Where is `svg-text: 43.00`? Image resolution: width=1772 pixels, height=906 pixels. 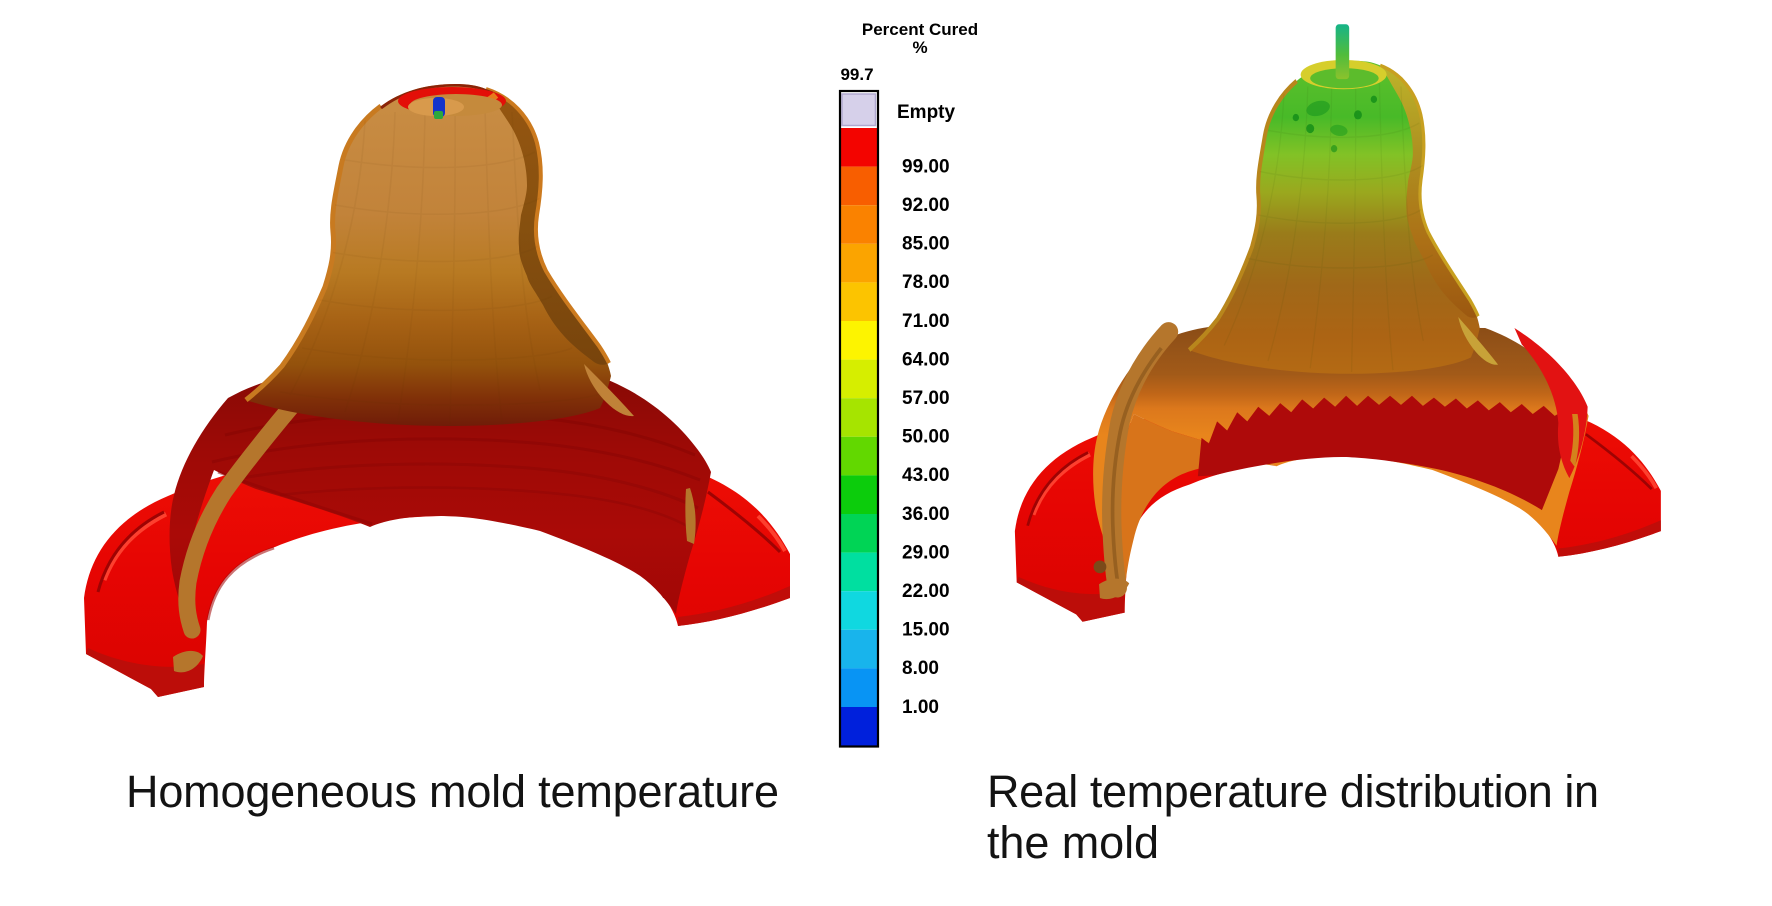
svg-text: 43.00 is located at coordinates (926, 475).